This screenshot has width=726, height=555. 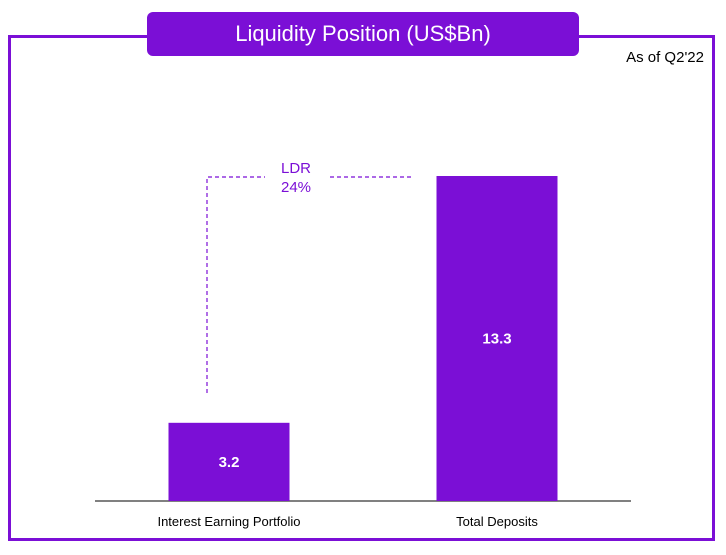 I want to click on bar-value-label: 3.2, so click(x=229, y=462).